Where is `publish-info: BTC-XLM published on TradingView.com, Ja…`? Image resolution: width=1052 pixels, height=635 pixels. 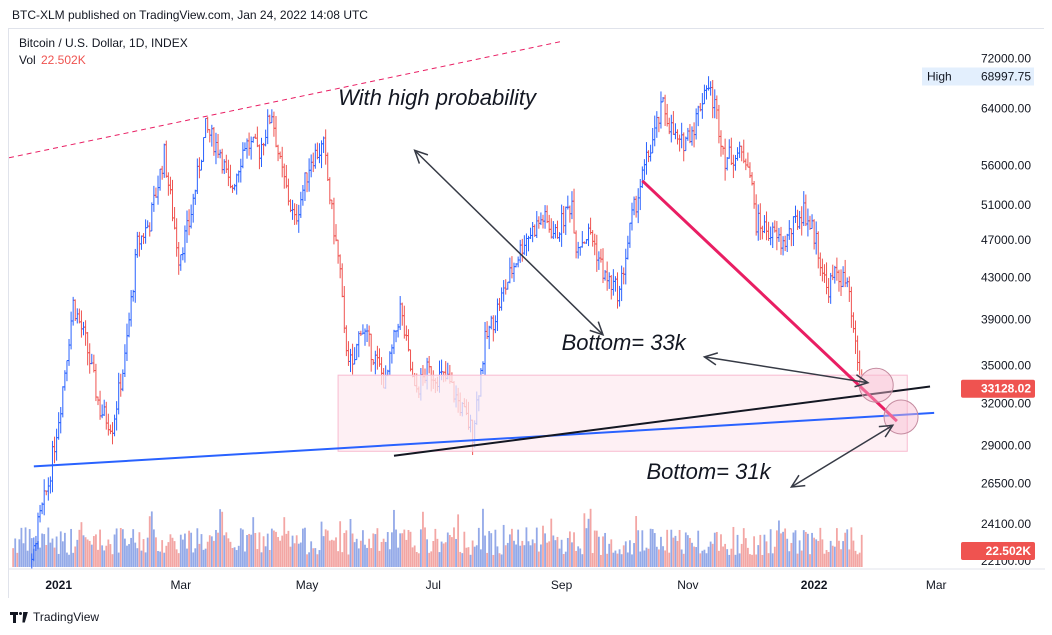
publish-info: BTC-XLM published on TradingView.com, Ja… is located at coordinates (190, 15).